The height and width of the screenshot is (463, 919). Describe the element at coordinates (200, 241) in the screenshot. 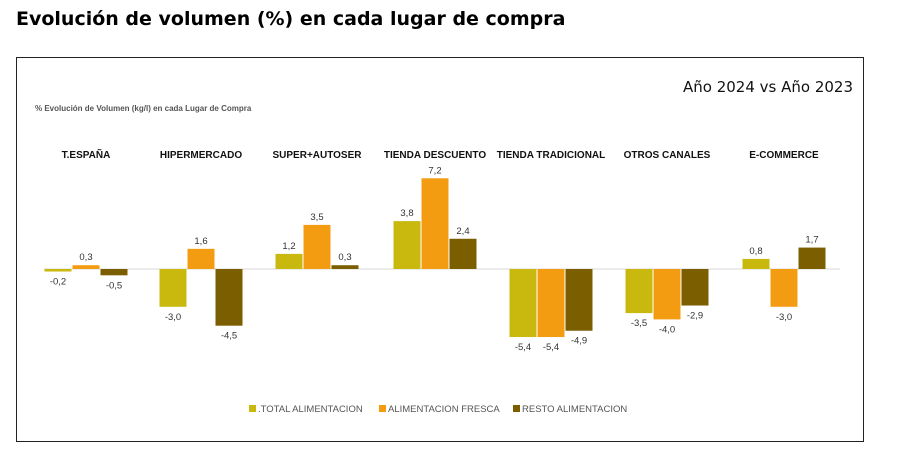

I see `data-label: 1,6` at that location.